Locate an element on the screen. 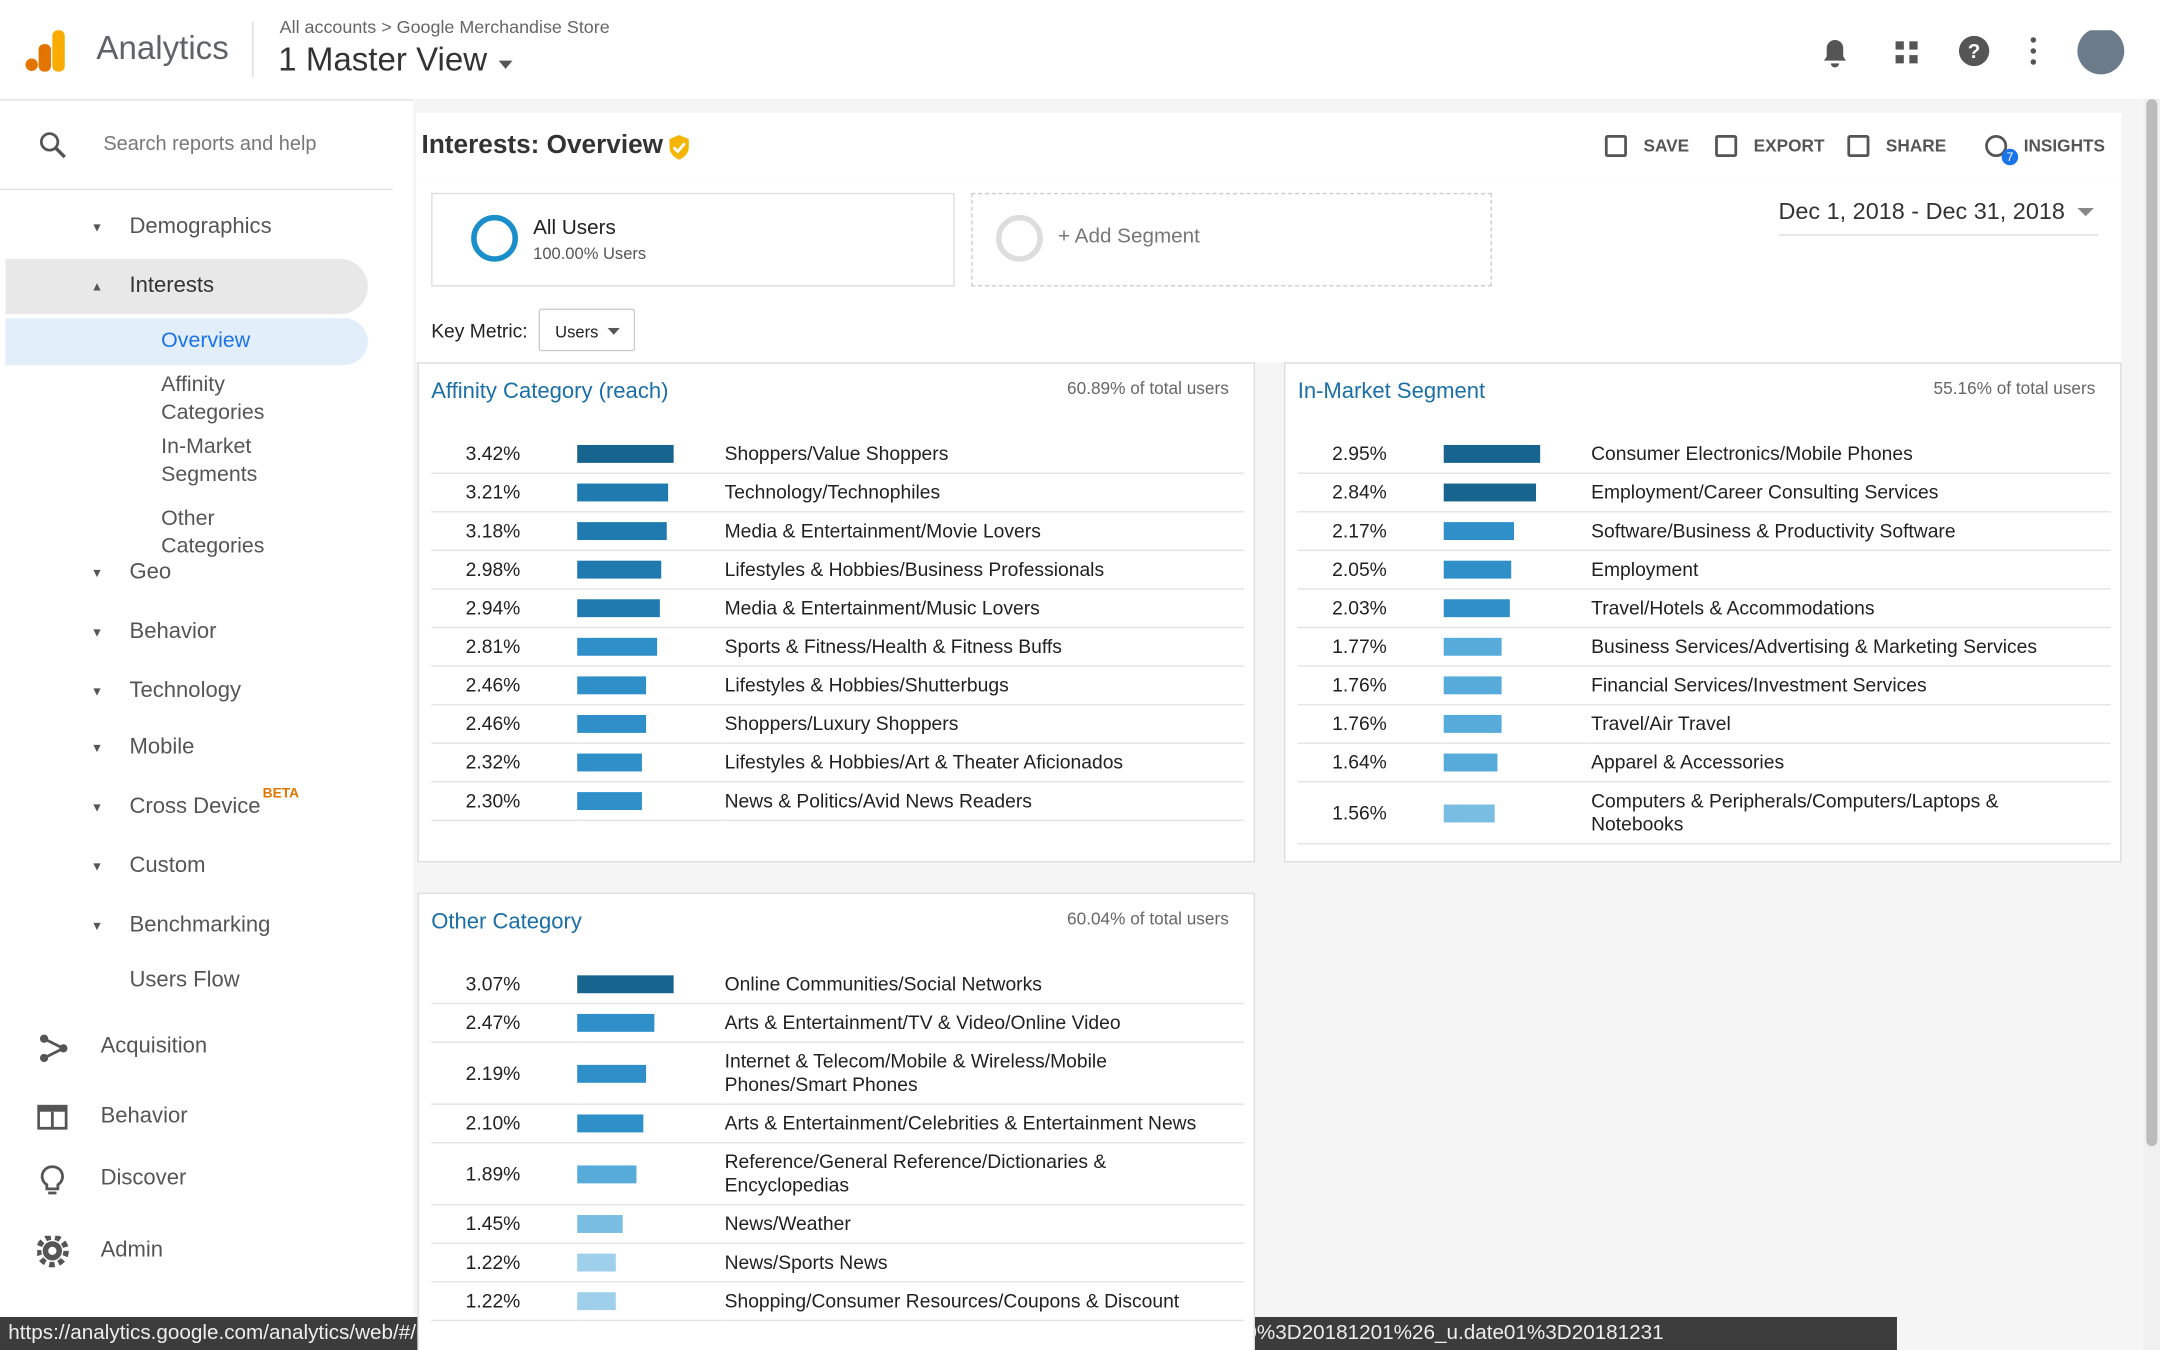 The image size is (2161, 1350). date-range: Dec 1, 2018 - Dec 31, 2018 is located at coordinates (1938, 217).